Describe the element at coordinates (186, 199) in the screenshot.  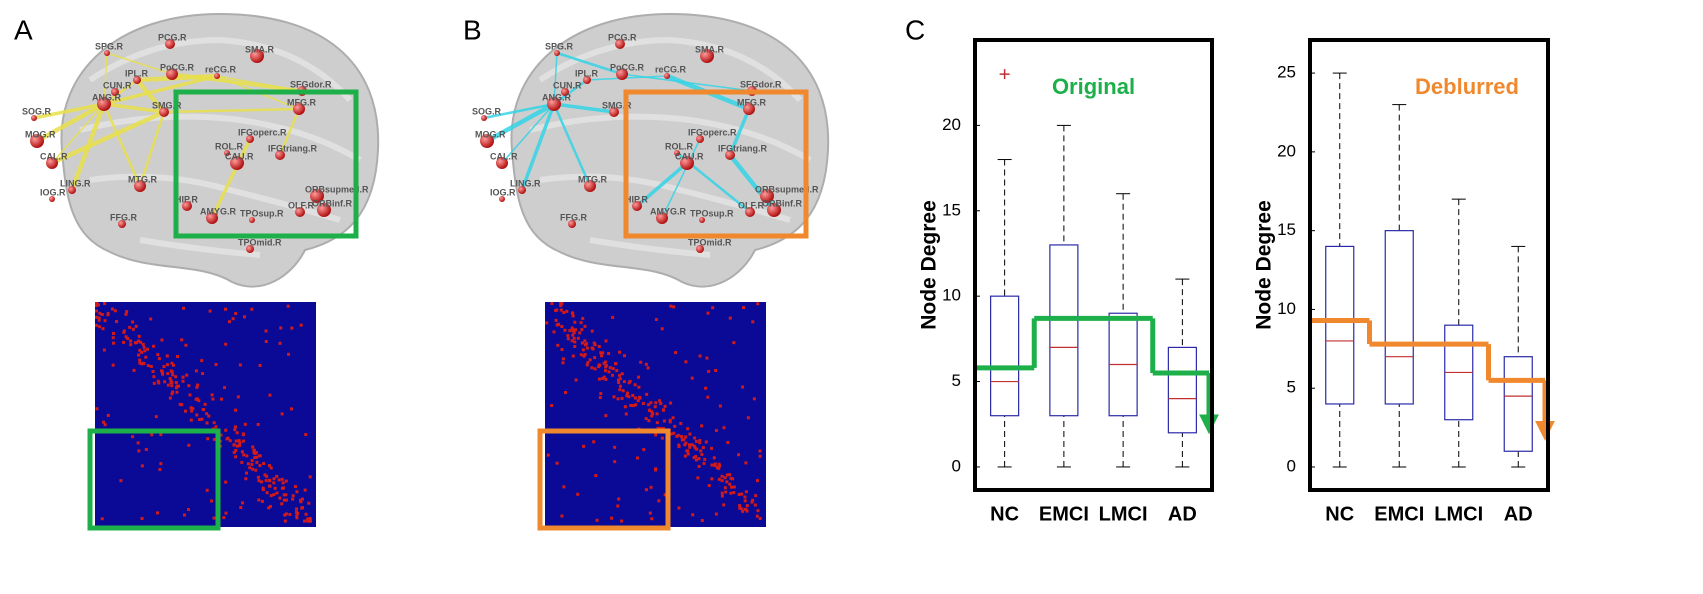
I see `brain-label: HIP.R` at that location.